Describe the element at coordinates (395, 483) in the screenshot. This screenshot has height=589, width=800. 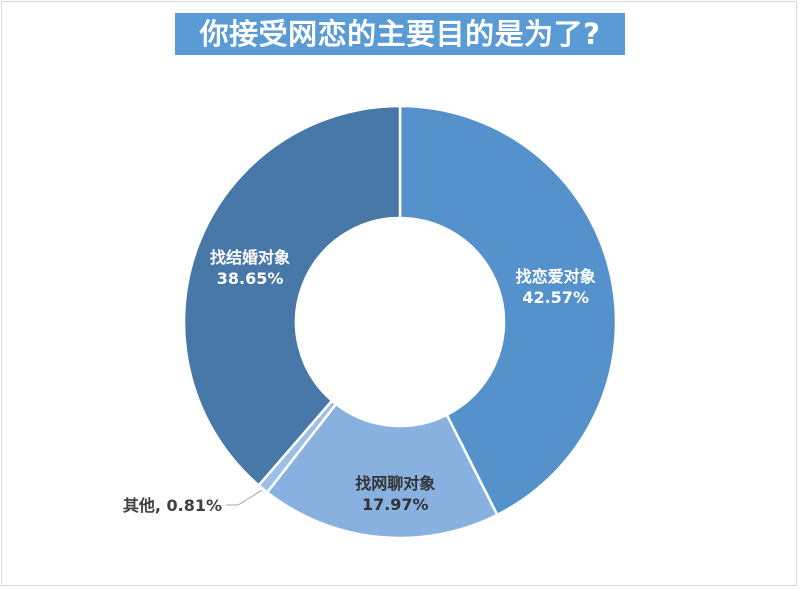
I see `slice-label: 找网聊对象` at that location.